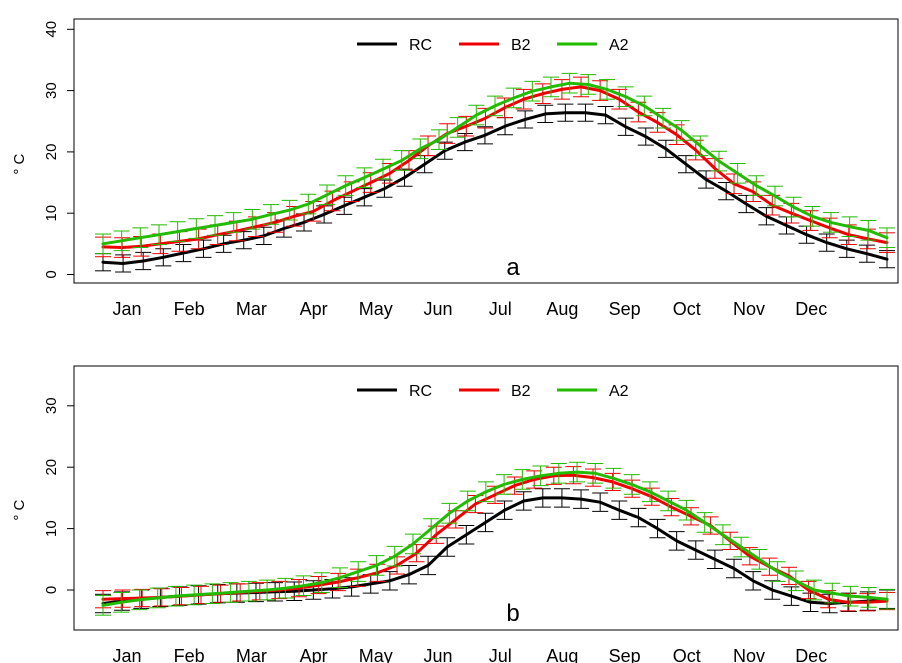 This screenshot has width=902, height=663. I want to click on panel-a-legend-label-b2: B2, so click(521, 45).